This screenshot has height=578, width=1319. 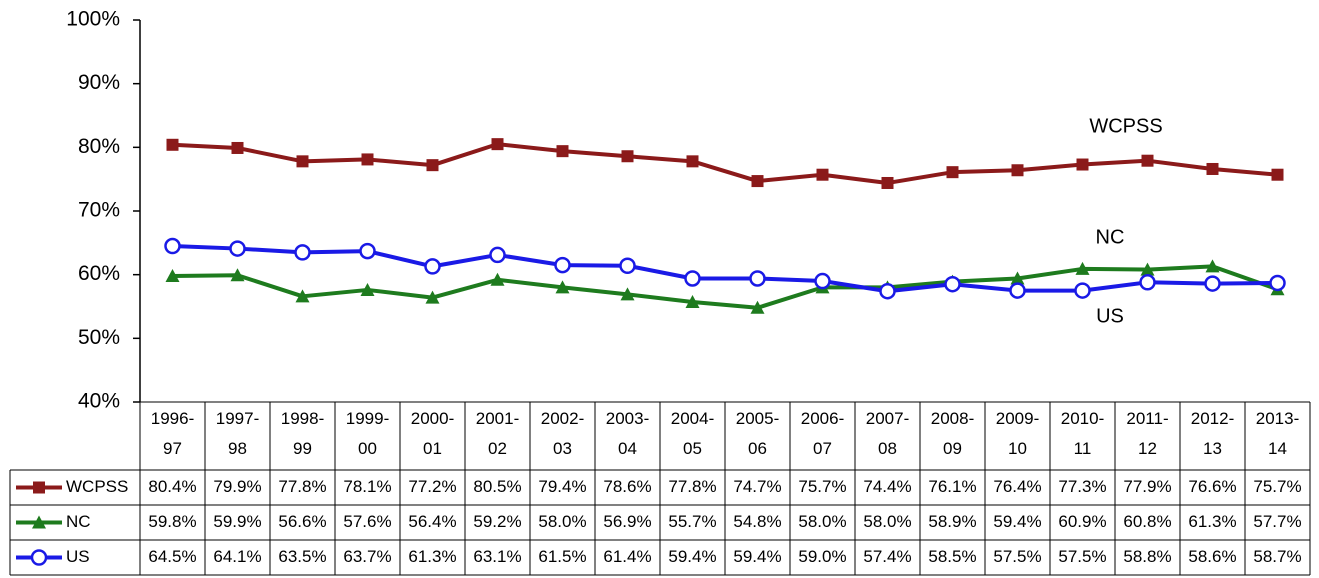 I want to click on annotation: NC, so click(x=1110, y=237).